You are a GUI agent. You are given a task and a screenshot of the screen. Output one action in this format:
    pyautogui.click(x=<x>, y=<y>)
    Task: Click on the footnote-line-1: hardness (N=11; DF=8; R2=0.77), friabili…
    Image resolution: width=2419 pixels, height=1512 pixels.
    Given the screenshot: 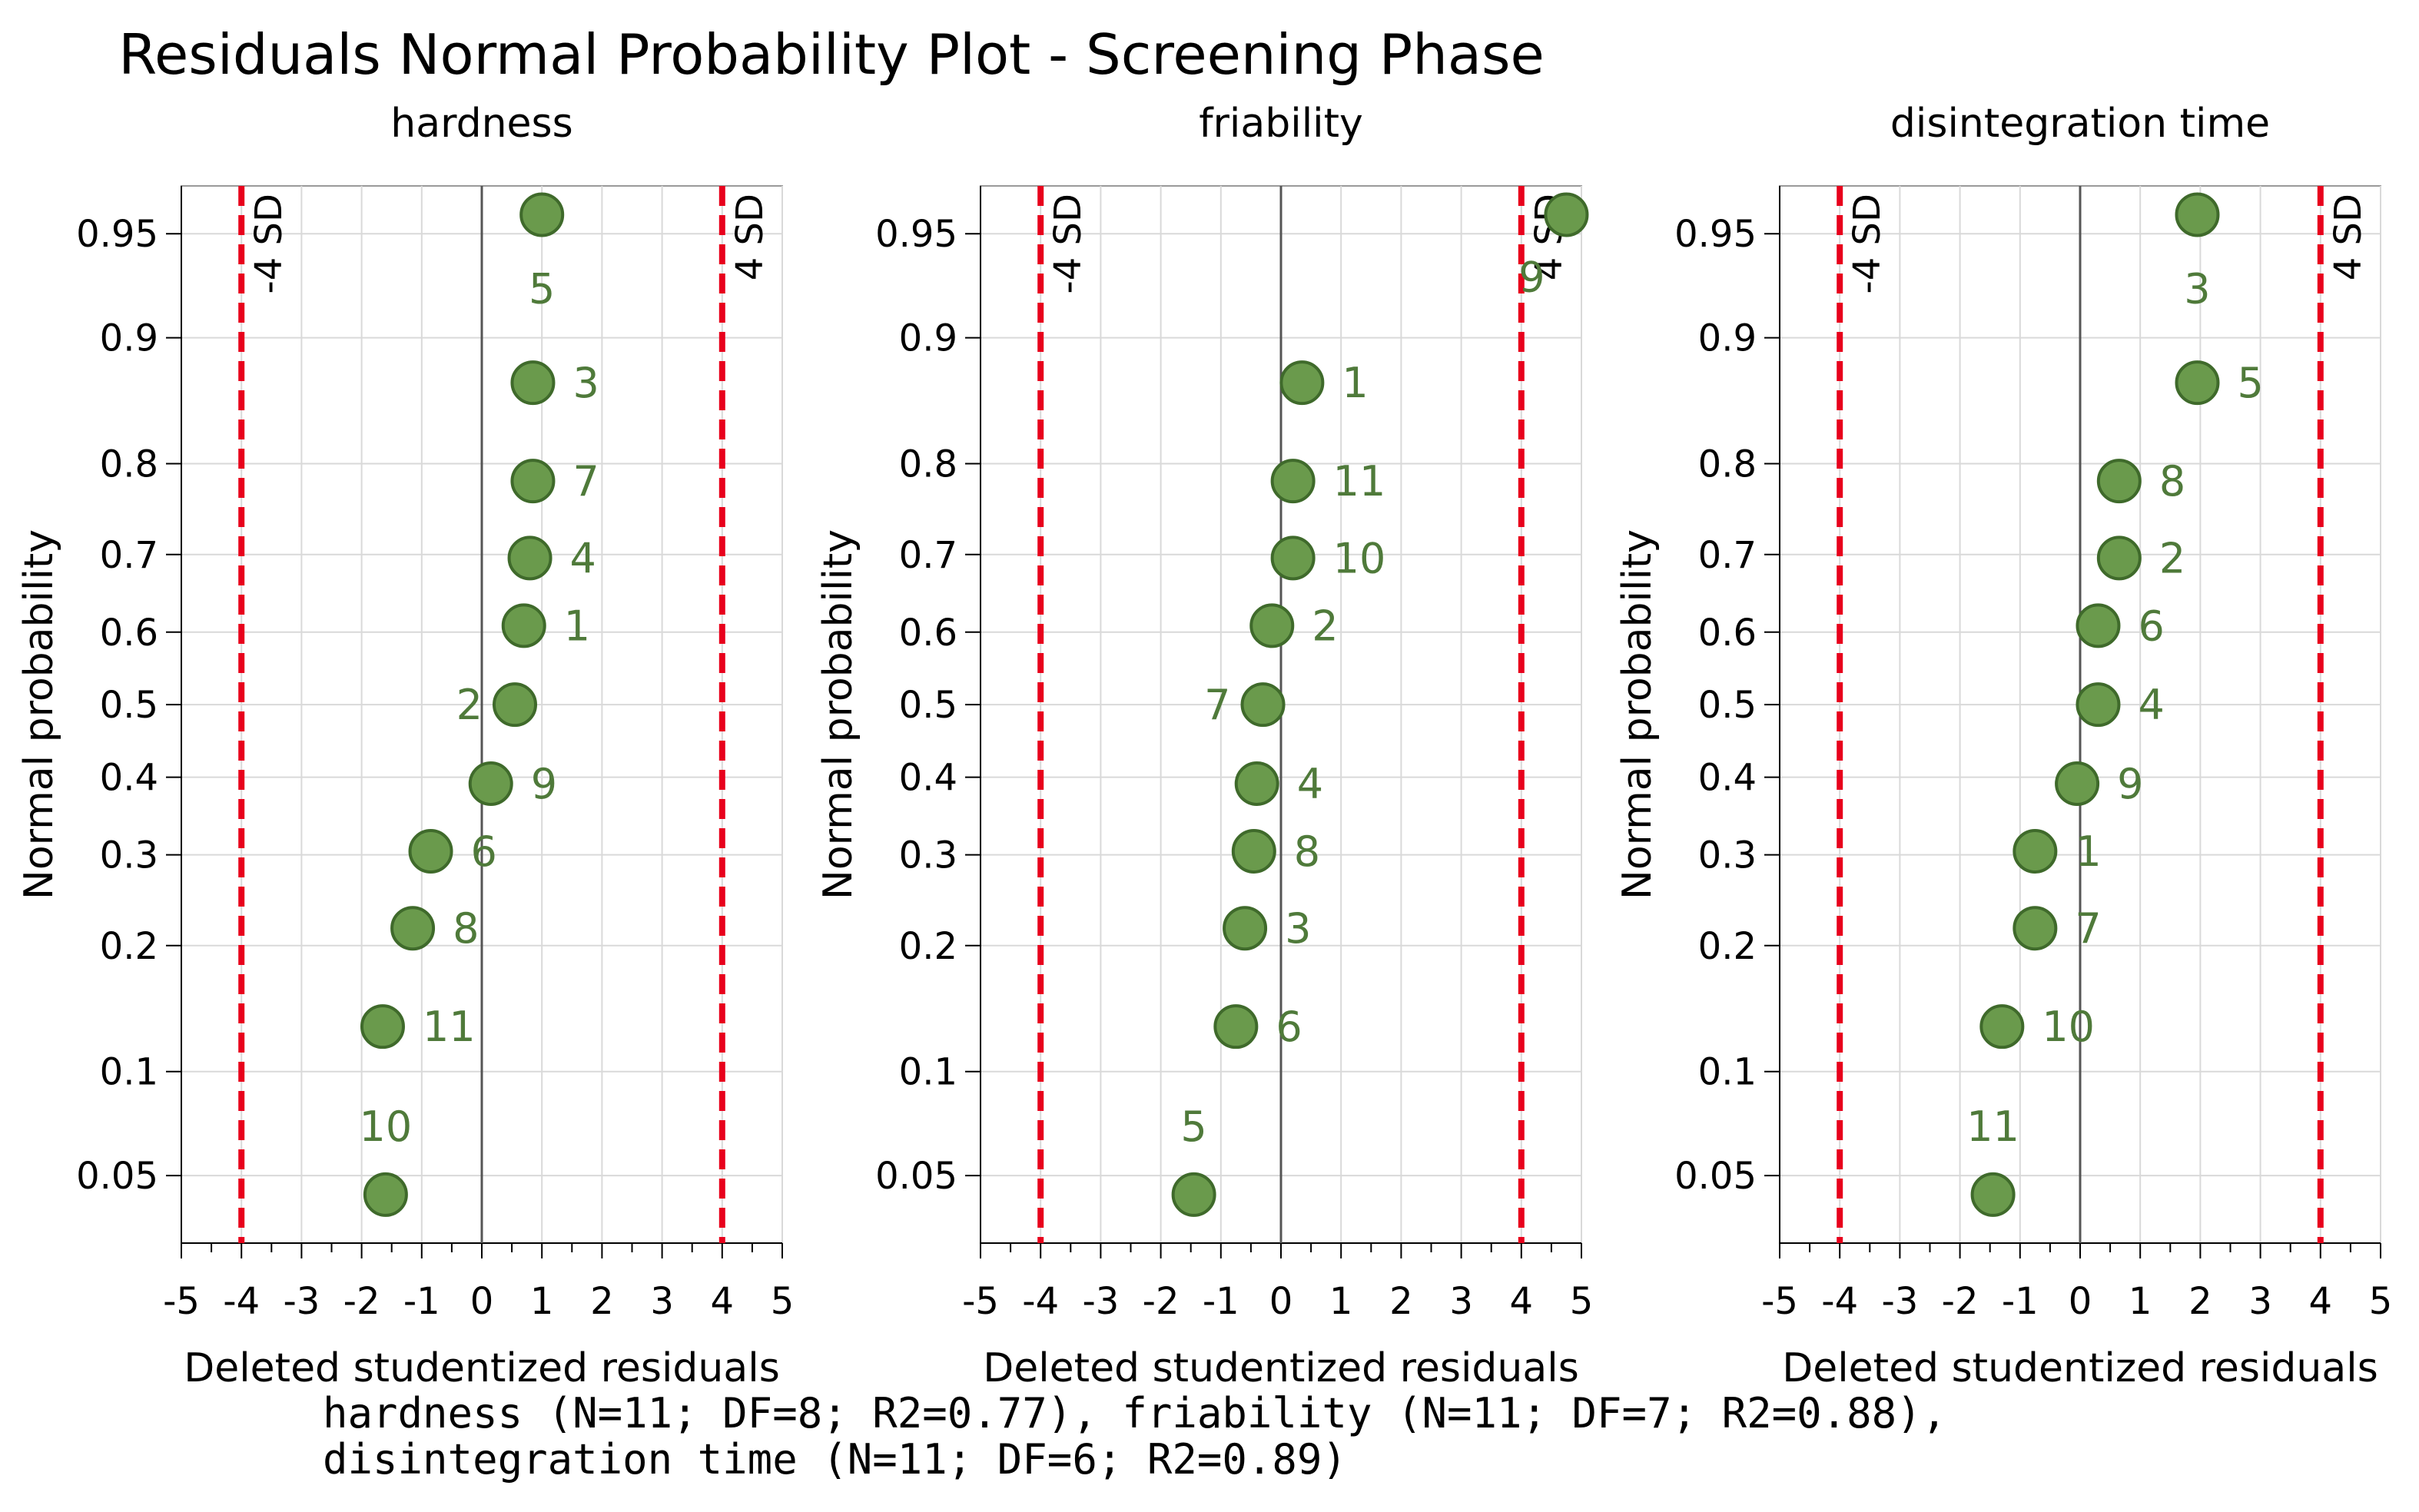 What is the action you would take?
    pyautogui.click(x=1134, y=1413)
    